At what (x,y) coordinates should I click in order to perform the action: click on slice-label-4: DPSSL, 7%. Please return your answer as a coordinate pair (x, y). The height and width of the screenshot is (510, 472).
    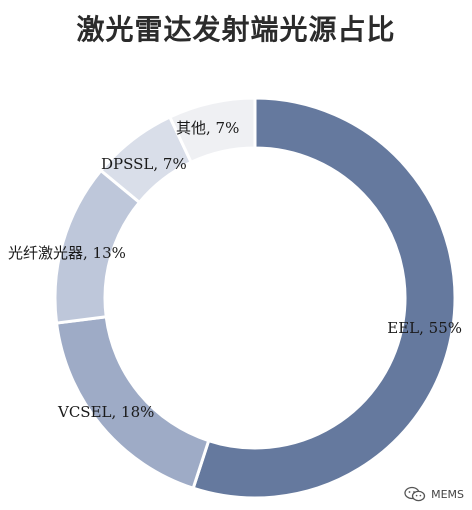
    Looking at the image, I should click on (144, 164).